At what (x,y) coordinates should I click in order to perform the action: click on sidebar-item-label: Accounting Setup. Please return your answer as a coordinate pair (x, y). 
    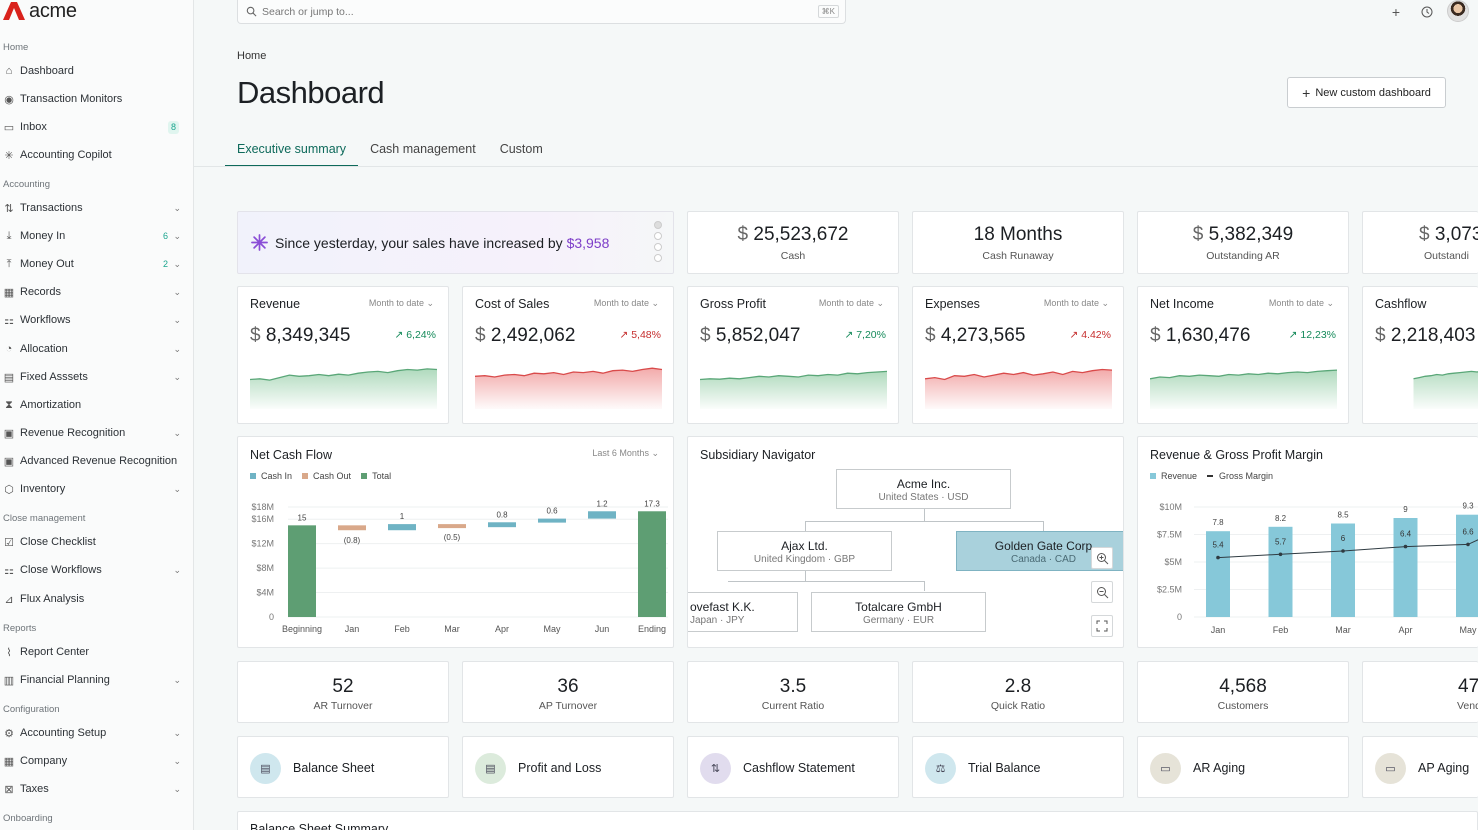
    Looking at the image, I should click on (63, 733).